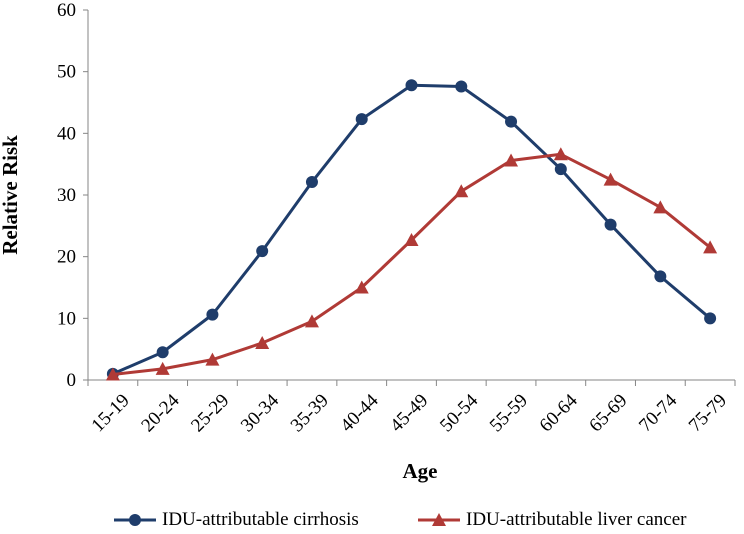 This screenshot has height=534, width=744. Describe the element at coordinates (111, 413) in the screenshot. I see `x-tick-label: 15-19` at that location.